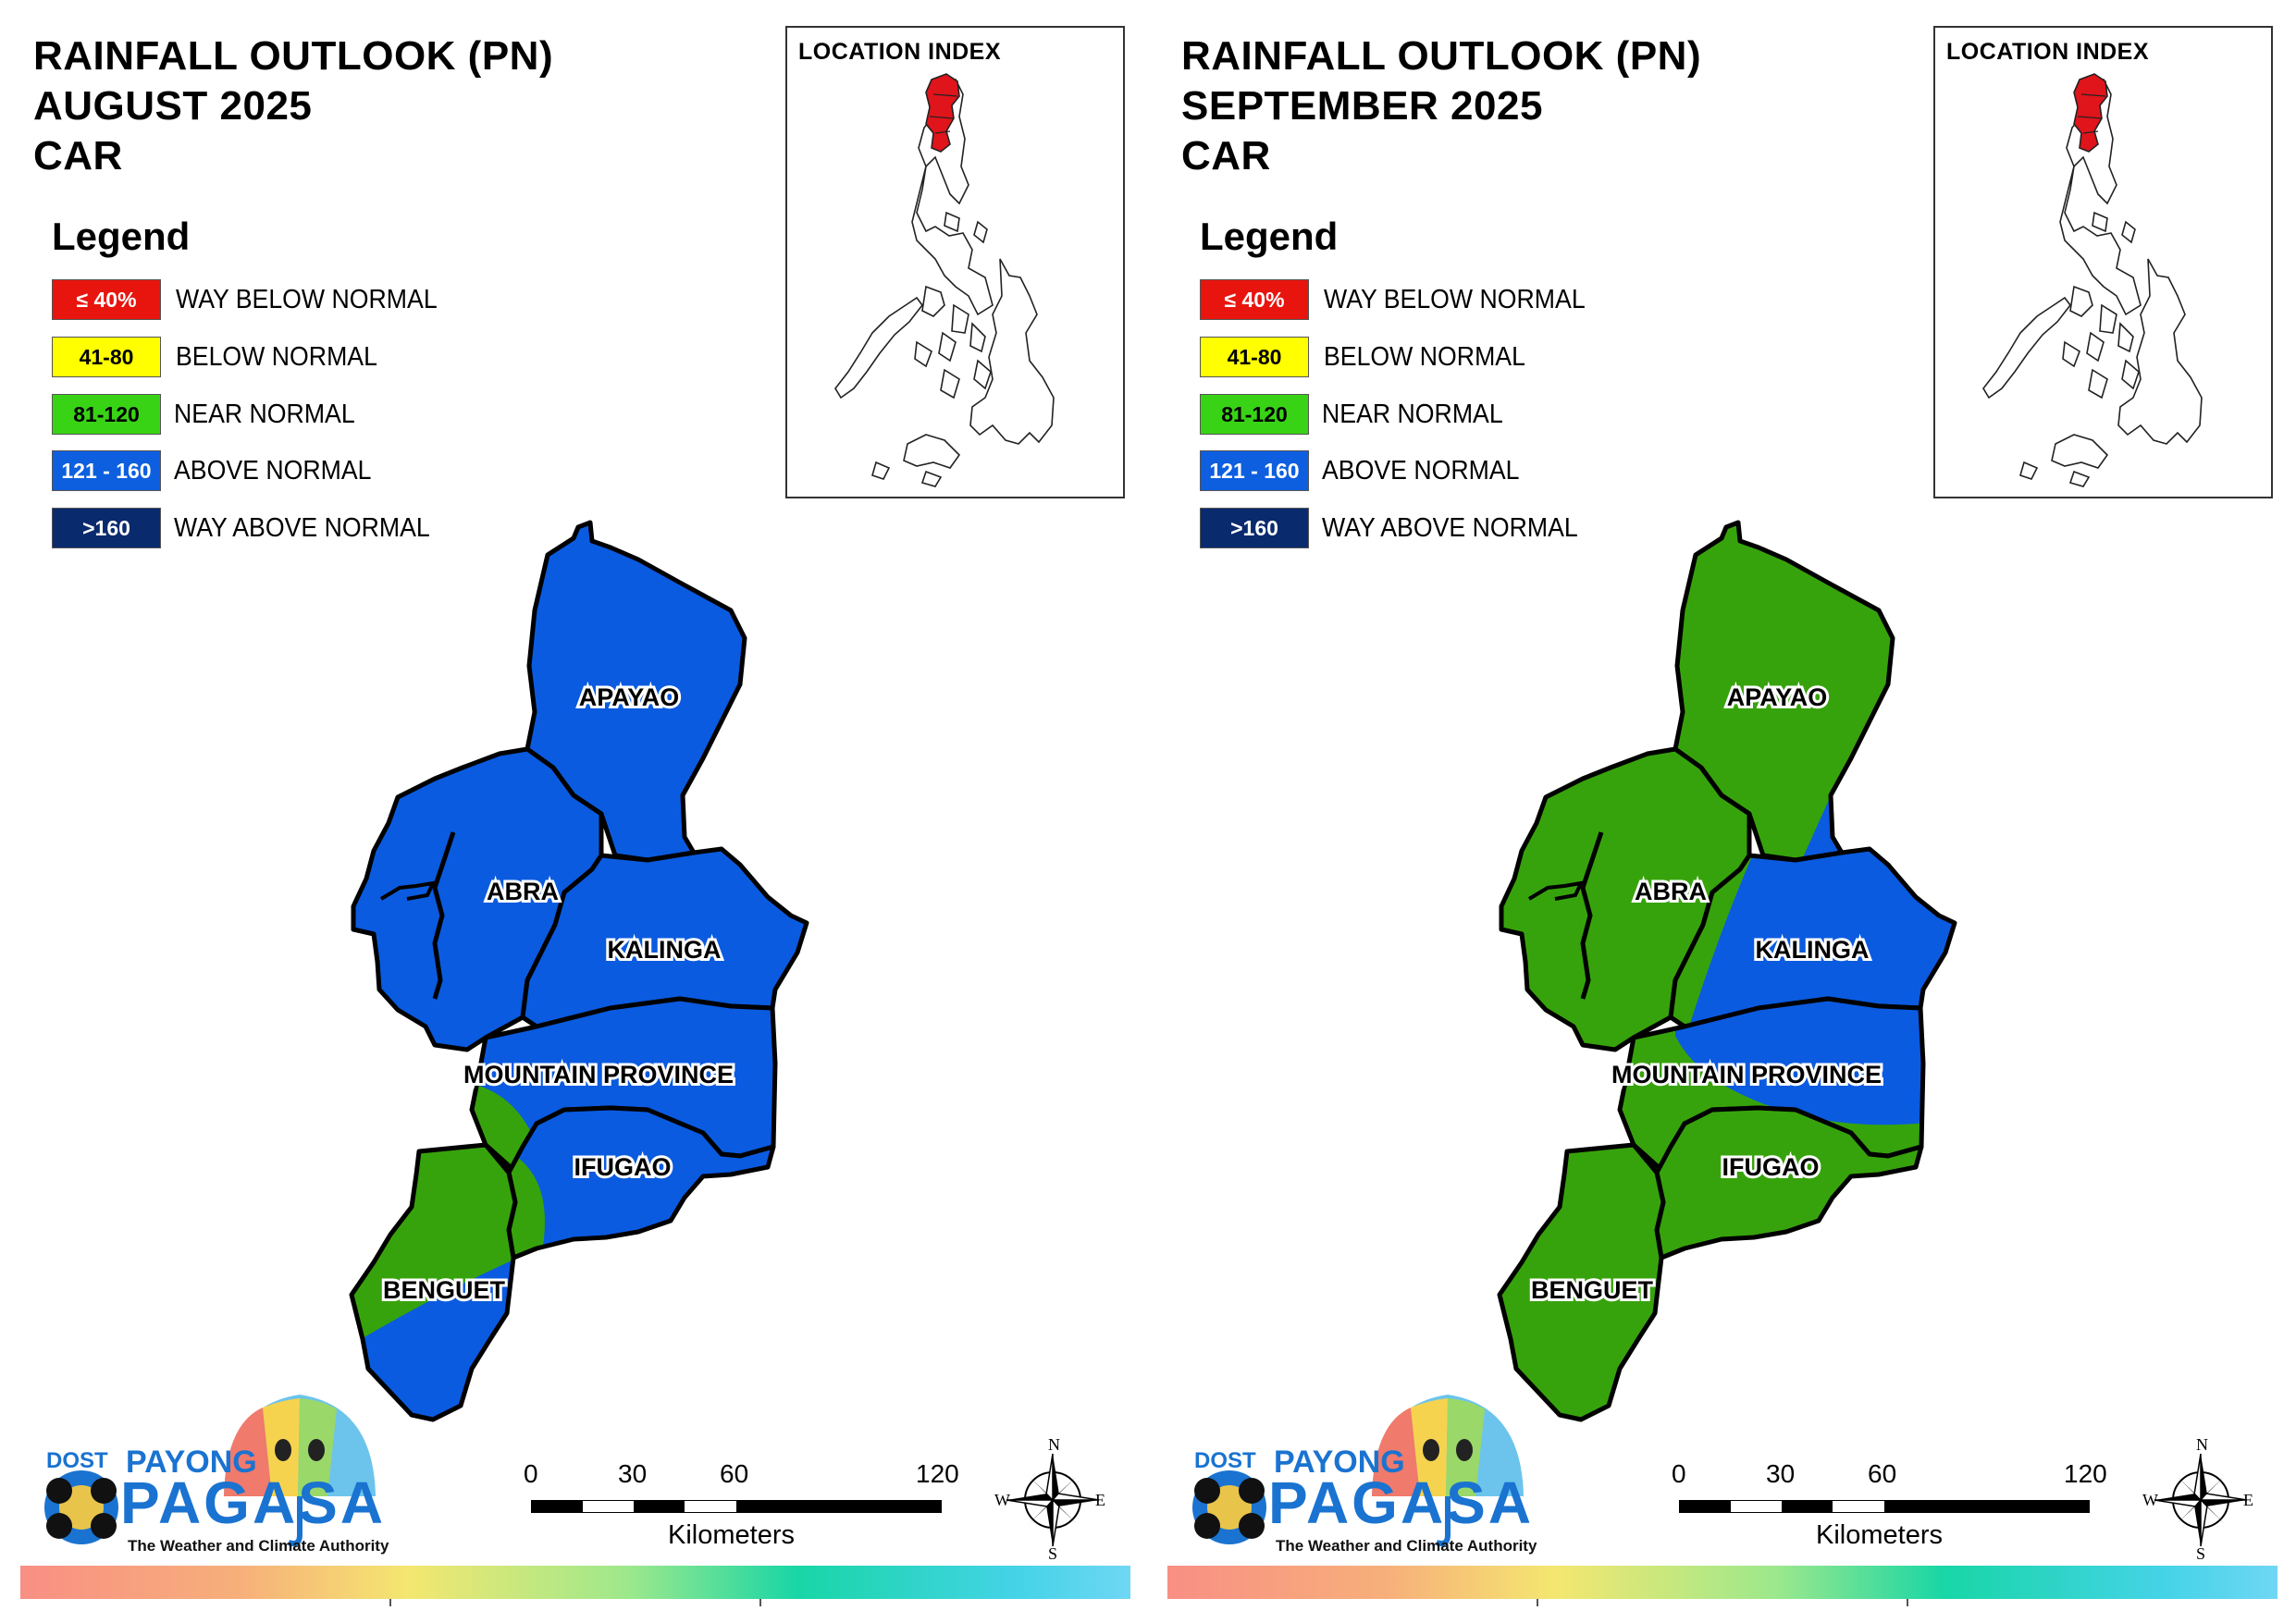 Image resolution: width=2296 pixels, height=1623 pixels. Describe the element at coordinates (1362, 106) in the screenshot. I see `title-line-2: SEPTEMBER 2025` at that location.